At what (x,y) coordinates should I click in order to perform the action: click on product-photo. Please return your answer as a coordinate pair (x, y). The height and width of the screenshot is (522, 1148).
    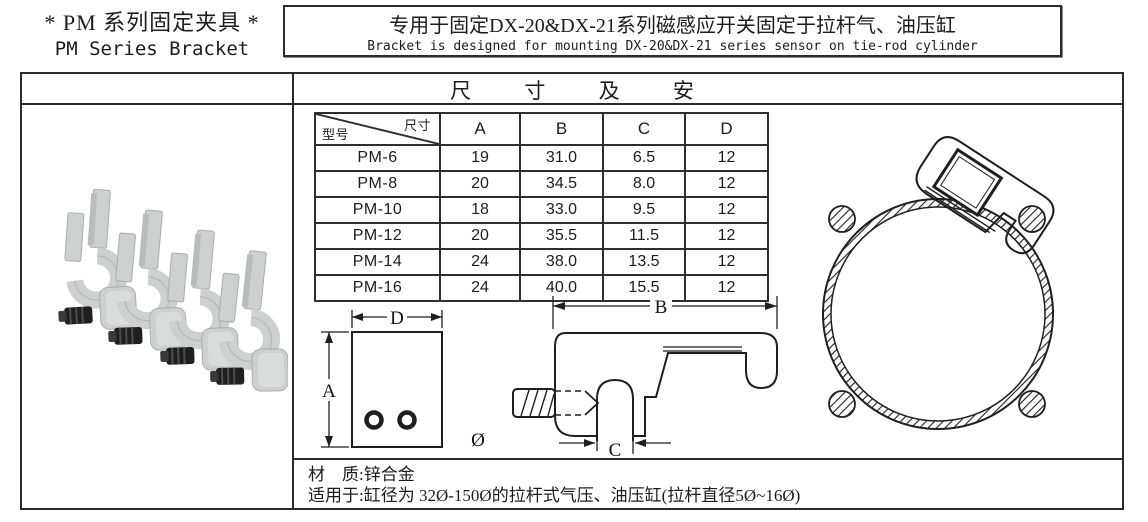
    Looking at the image, I should click on (166, 323).